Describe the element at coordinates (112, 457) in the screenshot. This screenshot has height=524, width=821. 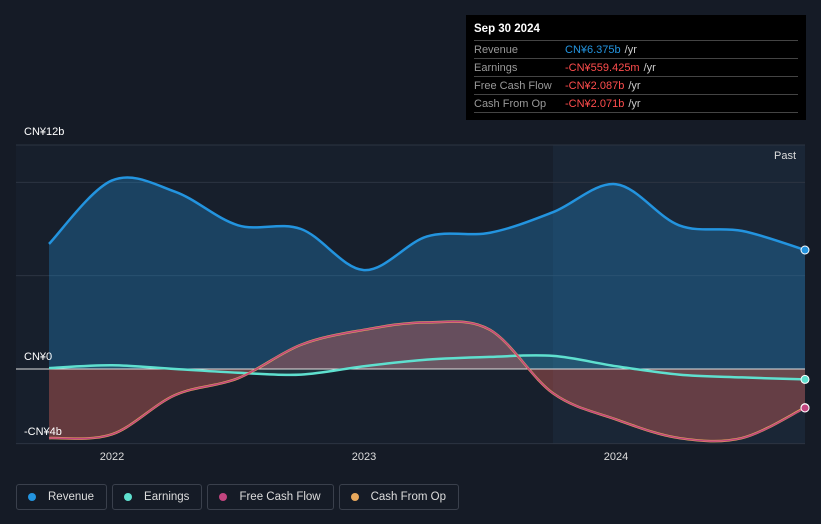
I see `x-tick-label: 2022` at that location.